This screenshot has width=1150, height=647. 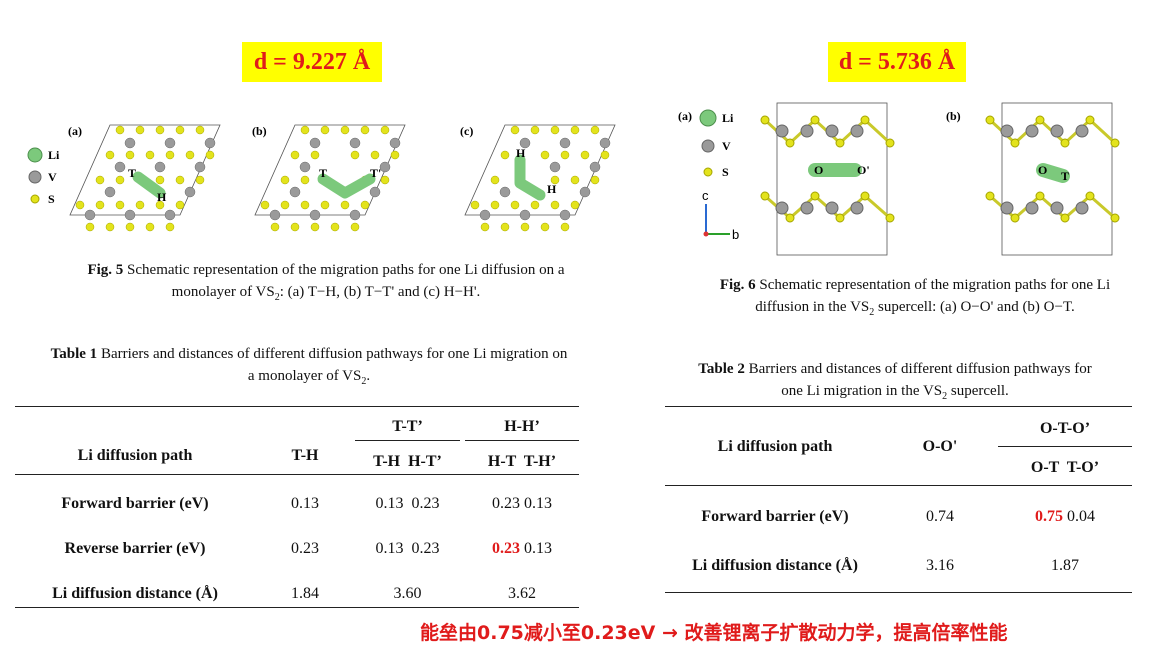 What do you see at coordinates (953, 116) in the screenshot?
I see `fig6-panel-label-b: (b)` at bounding box center [953, 116].